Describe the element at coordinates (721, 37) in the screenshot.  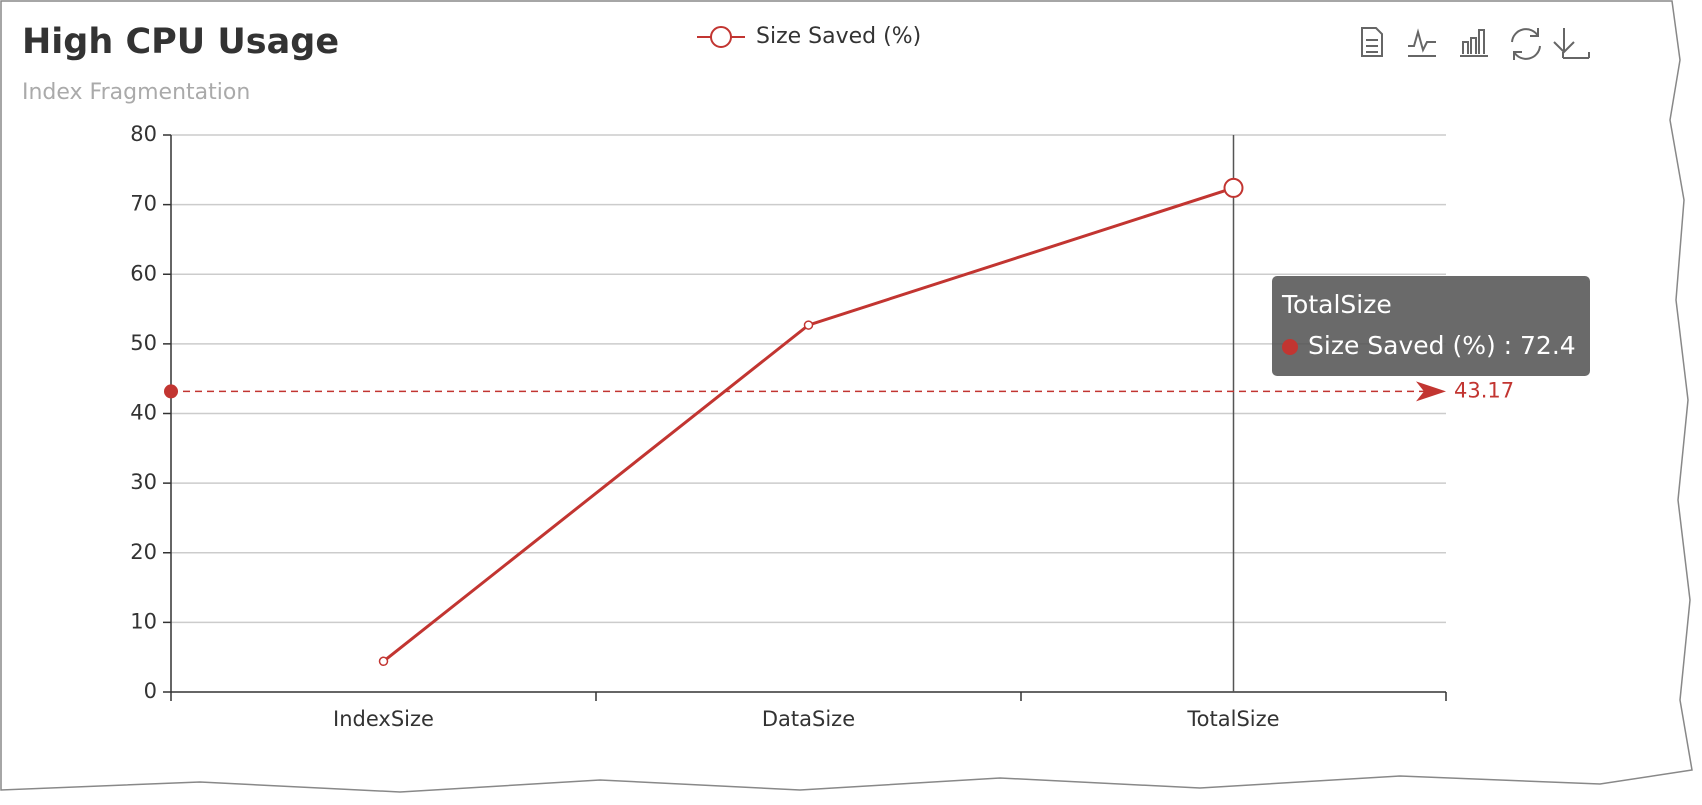
I see `legend-marker` at that location.